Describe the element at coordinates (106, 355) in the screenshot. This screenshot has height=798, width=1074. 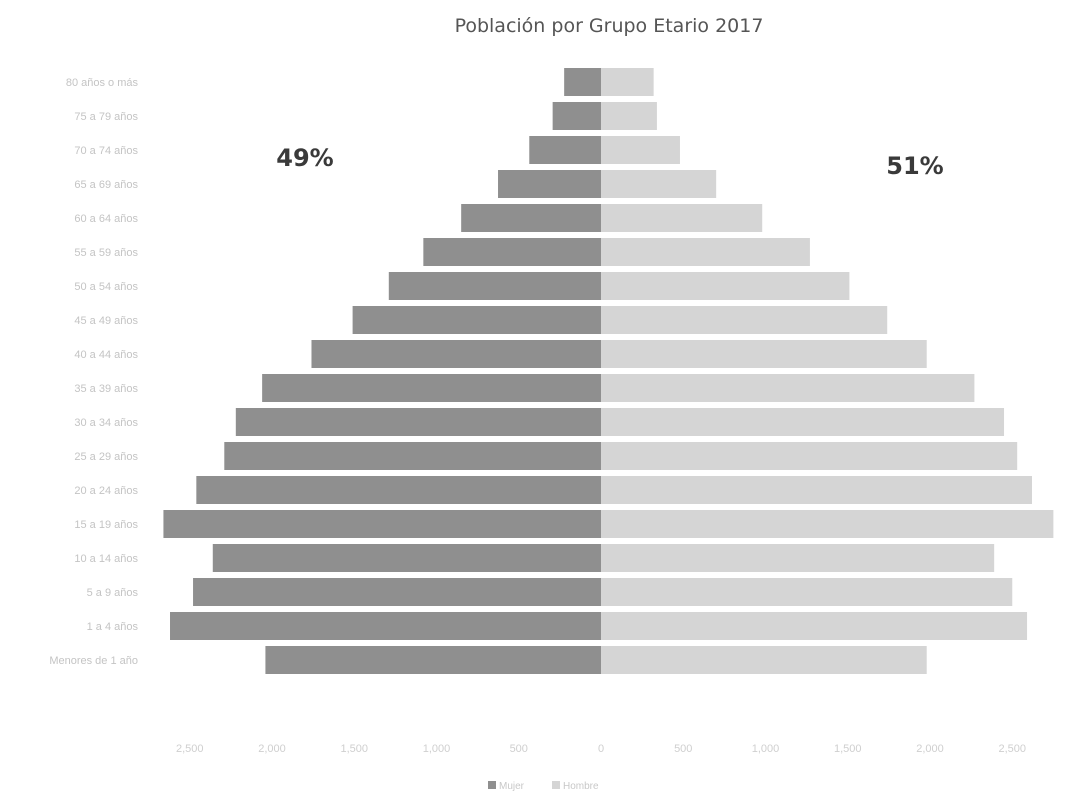
I see `category-label: 40 a 44 años` at that location.